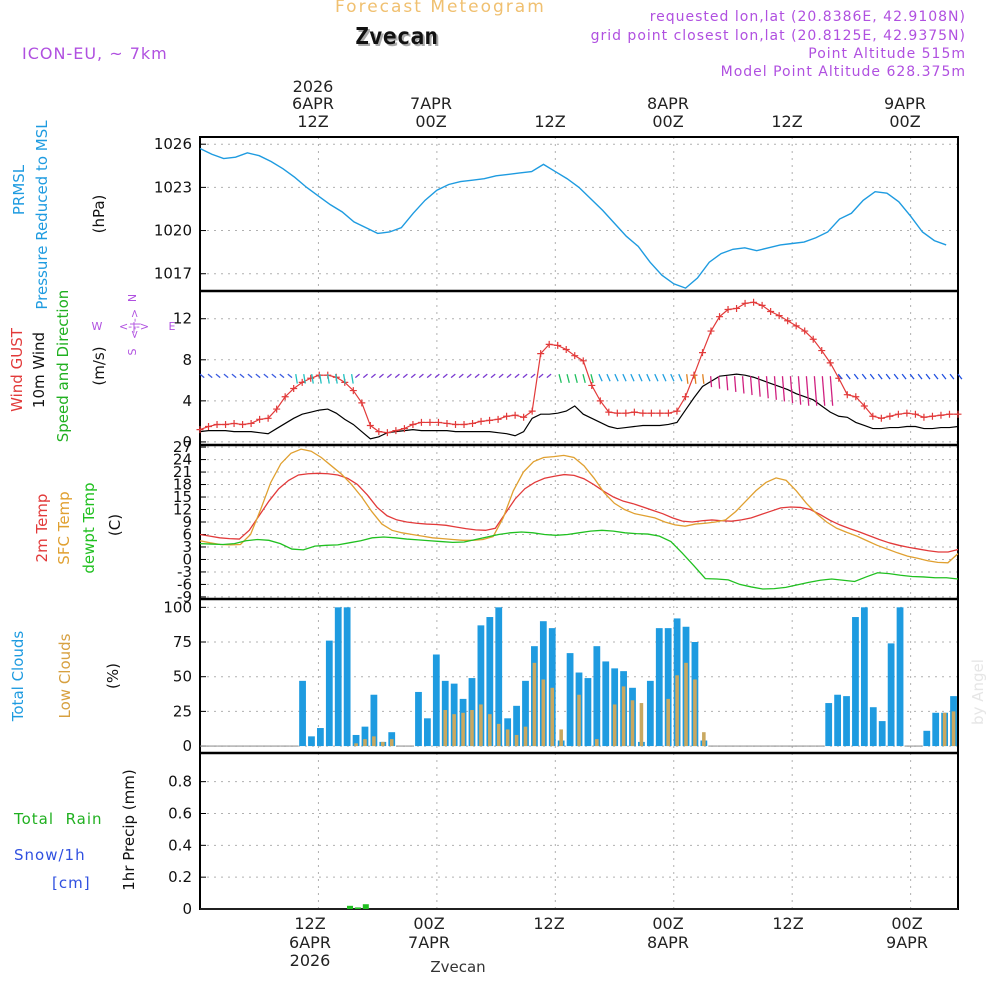  I want to click on low-clouds-label: Low Clouds, so click(65, 675).